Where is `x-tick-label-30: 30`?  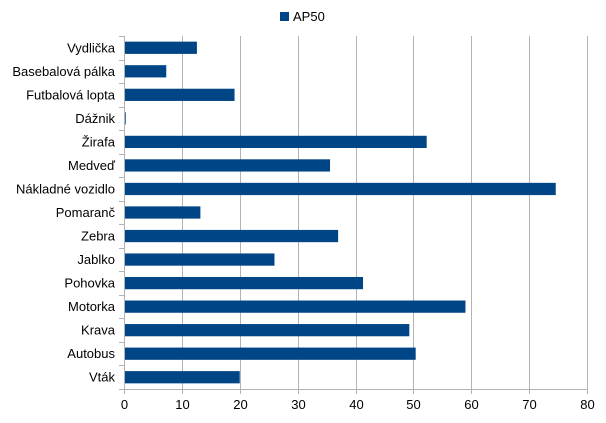
x-tick-label-30: 30 is located at coordinates (298, 404).